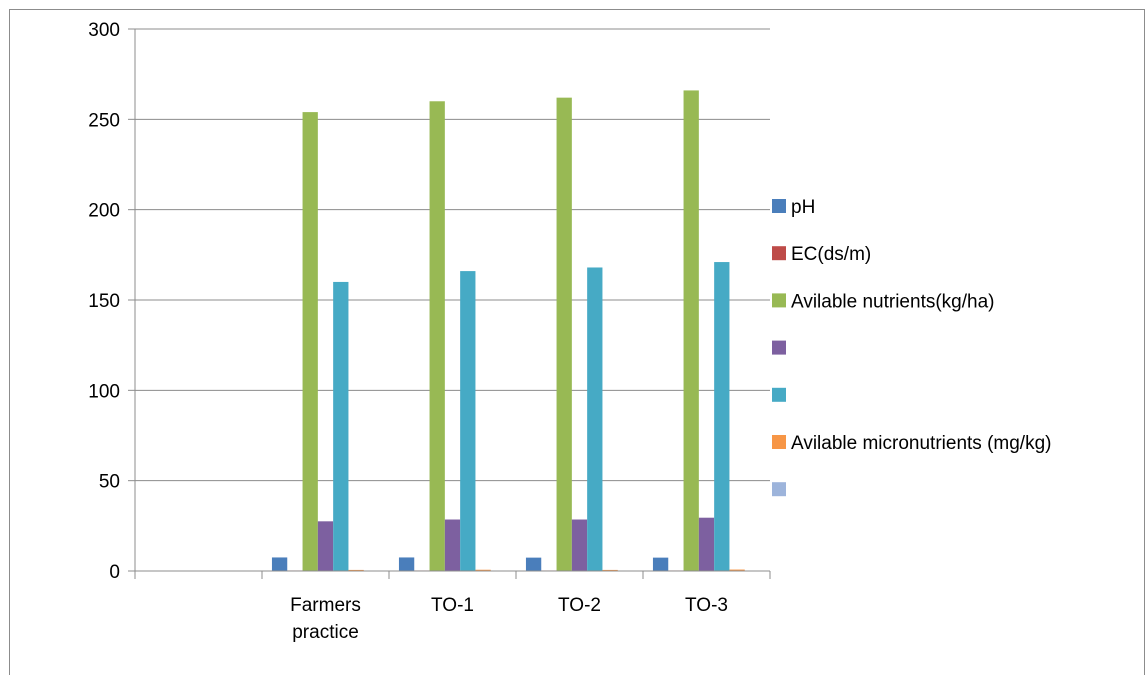  Describe the element at coordinates (114, 572) in the screenshot. I see `y-tick-label: 0` at that location.